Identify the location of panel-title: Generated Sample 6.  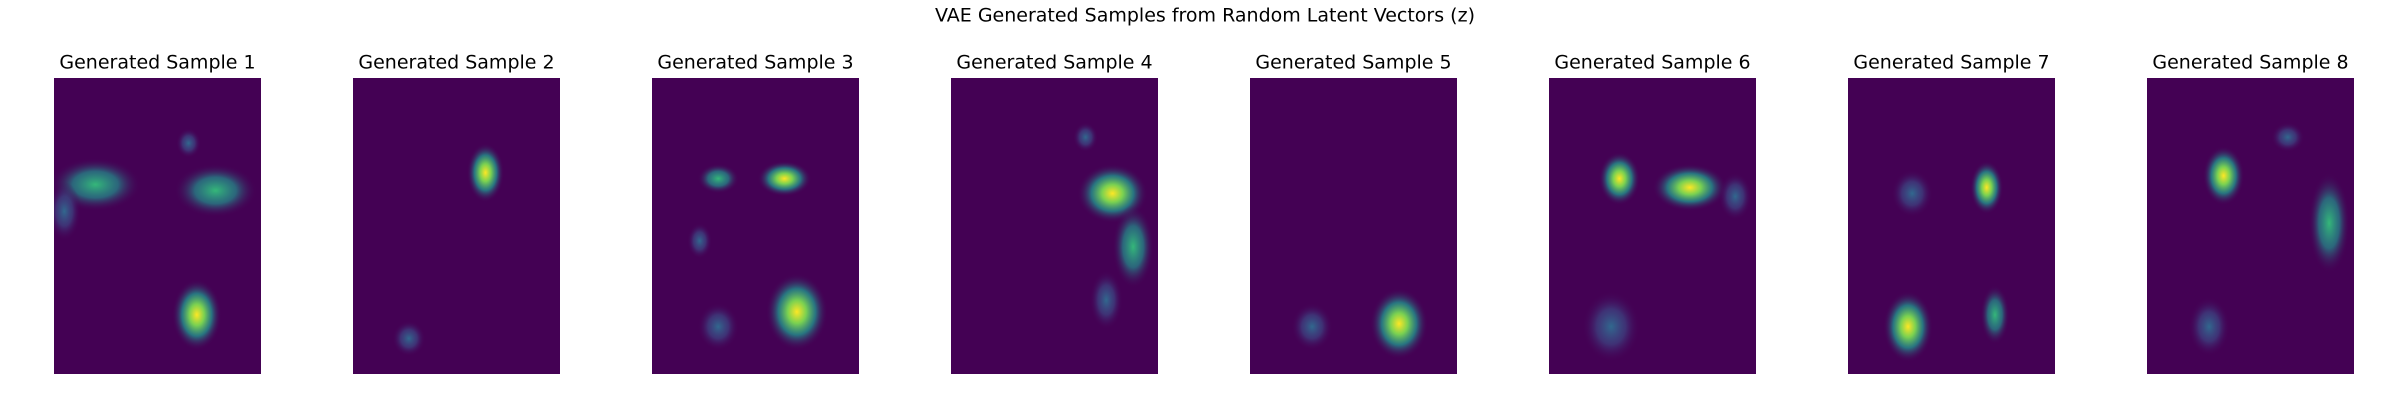
(1652, 63).